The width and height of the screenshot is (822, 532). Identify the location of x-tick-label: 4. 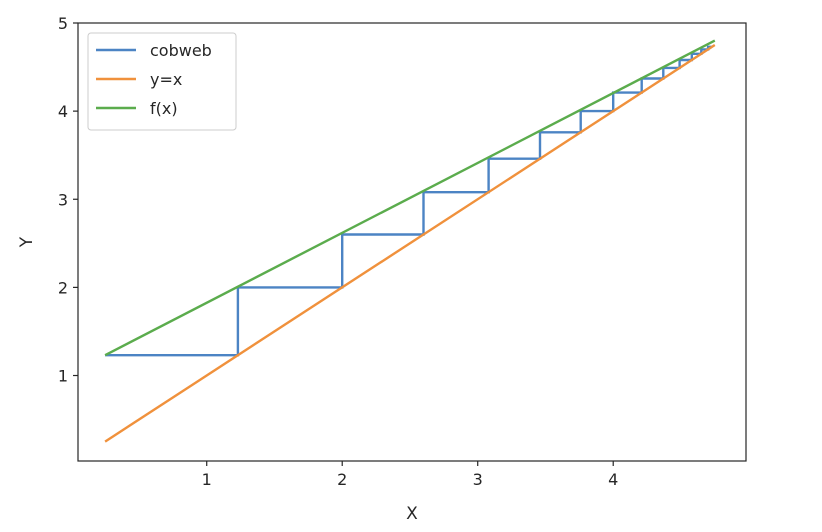
(613, 479).